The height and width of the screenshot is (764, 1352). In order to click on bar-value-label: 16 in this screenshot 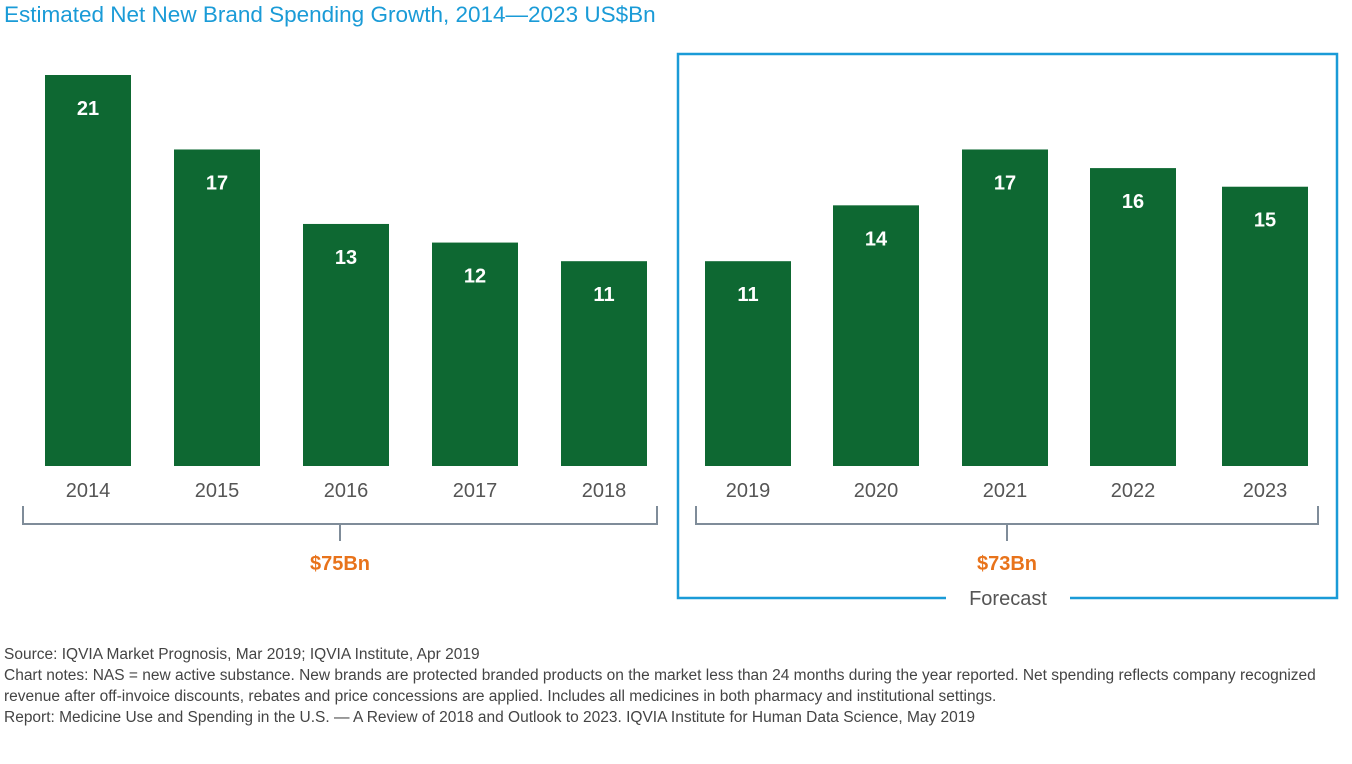, I will do `click(1133, 202)`.